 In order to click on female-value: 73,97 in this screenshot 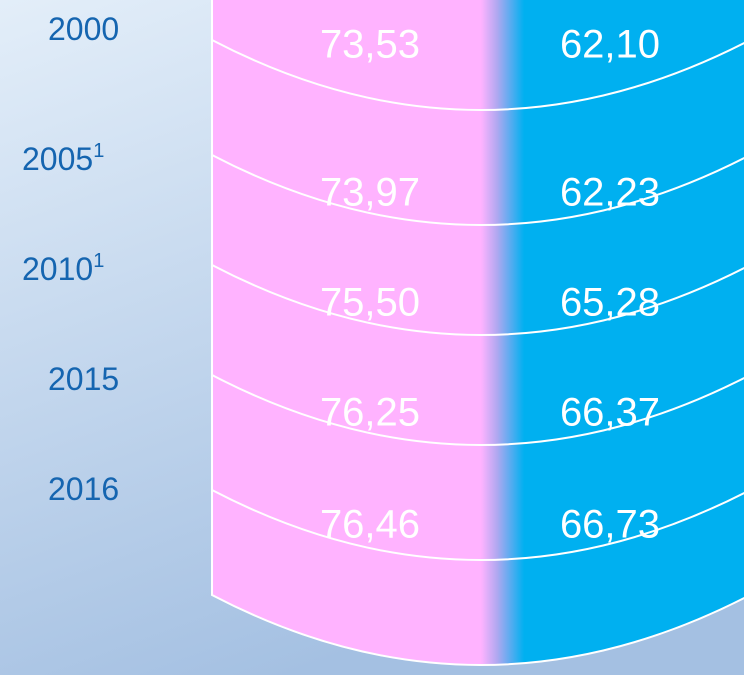, I will do `click(370, 193)`.